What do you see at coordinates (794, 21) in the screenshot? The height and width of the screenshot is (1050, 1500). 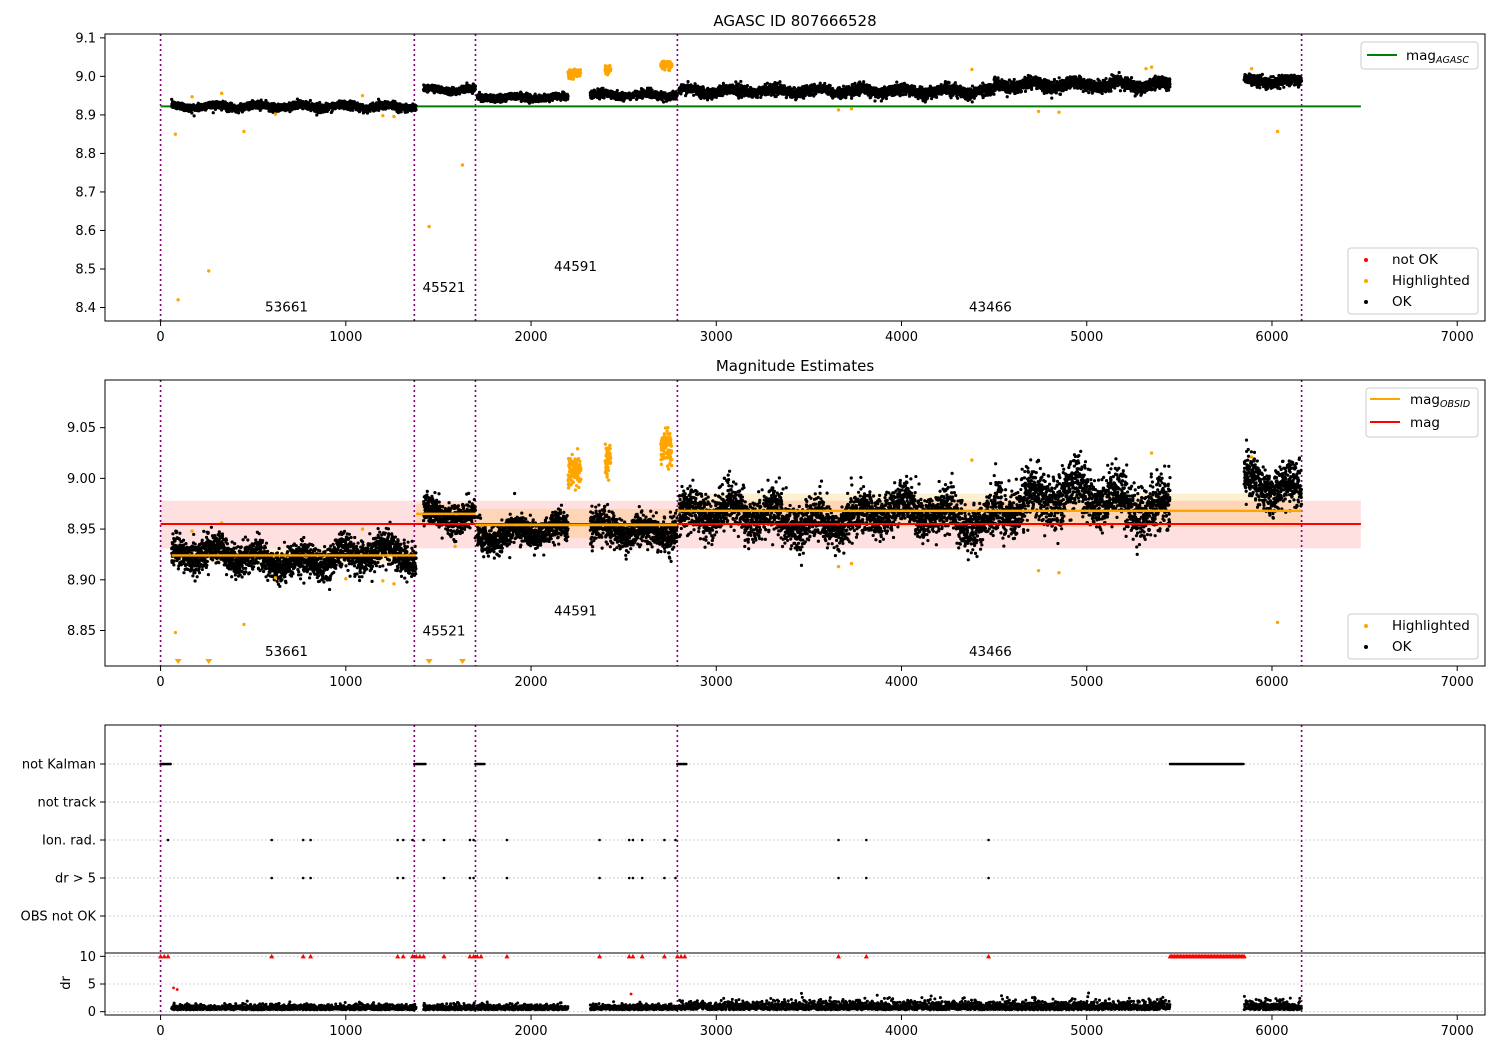 I see `agasc-panel-title: AGASC ID 807666528` at bounding box center [794, 21].